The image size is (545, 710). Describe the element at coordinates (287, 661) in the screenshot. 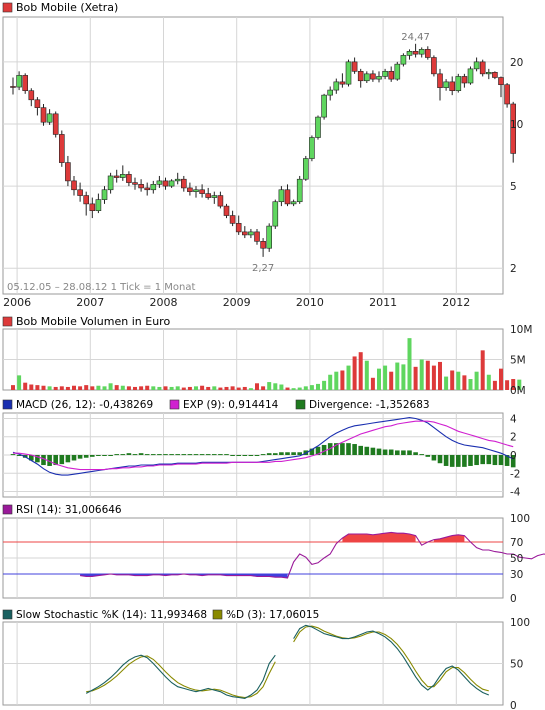

I see `stoch-k-line` at that location.